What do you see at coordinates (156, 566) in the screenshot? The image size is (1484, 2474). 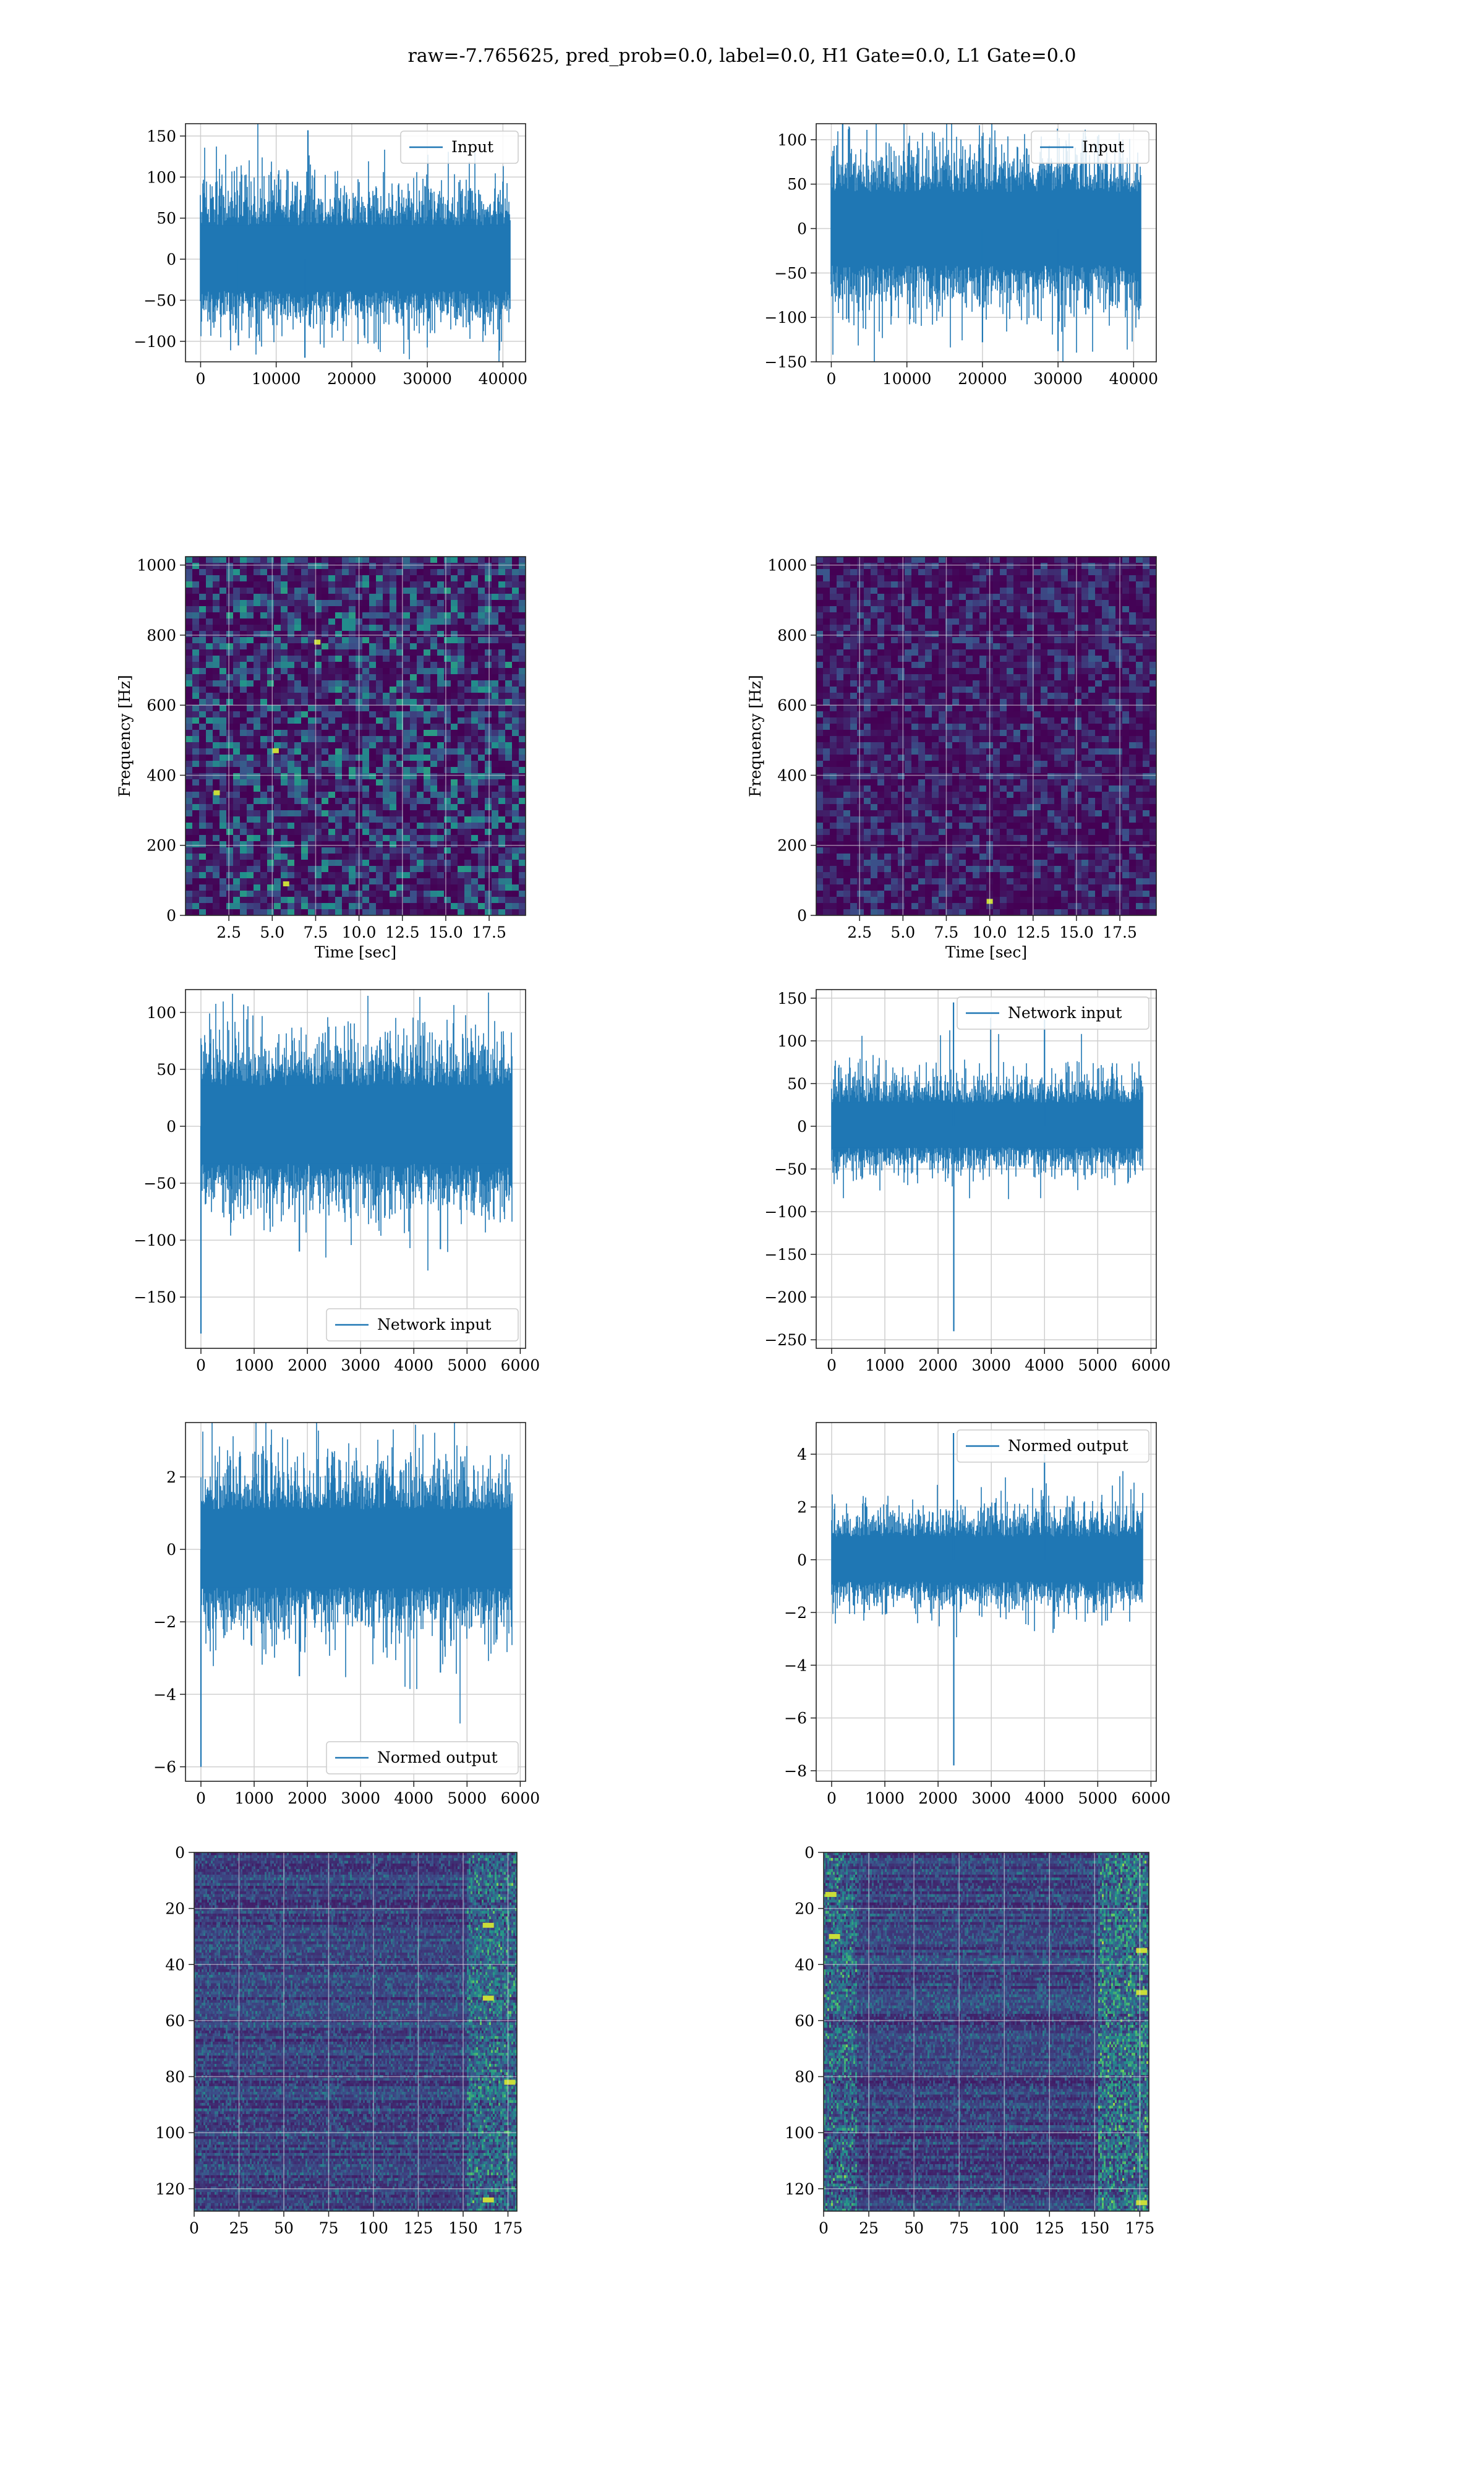 I see `y-tick-label: 1000` at bounding box center [156, 566].